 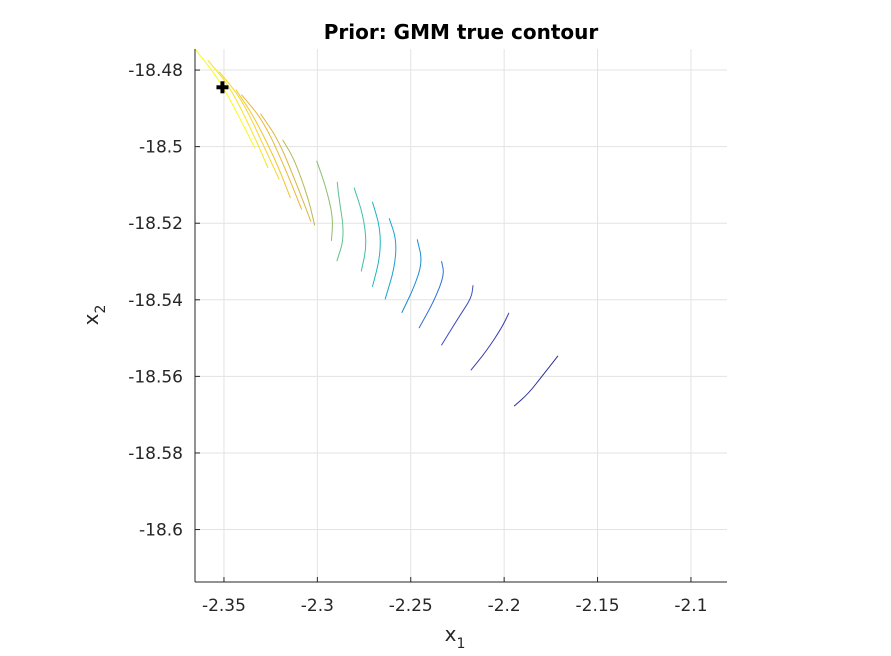 I want to click on y-tick-label-6: -18.6, so click(x=161, y=531).